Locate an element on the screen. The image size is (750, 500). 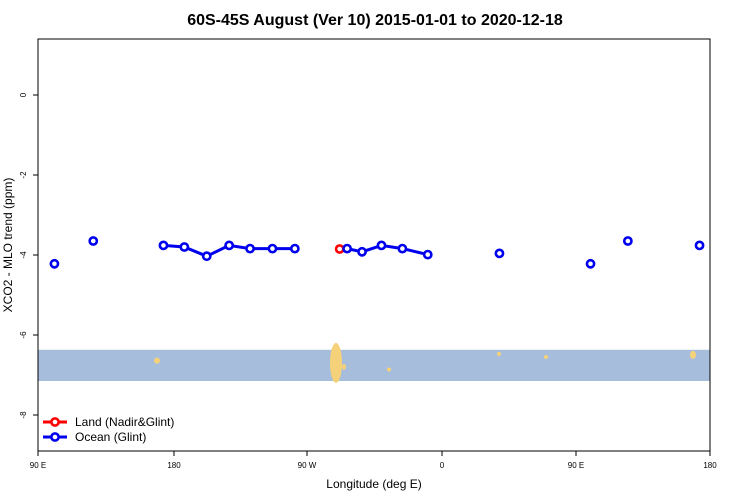
y-tick-label: -2 is located at coordinates (23, 175).